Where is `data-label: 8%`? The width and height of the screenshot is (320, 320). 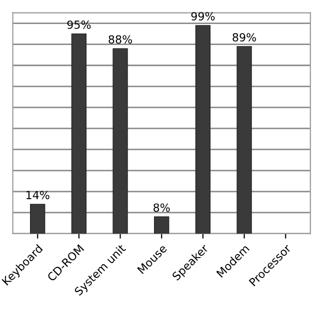
data-label: 8% is located at coordinates (162, 207).